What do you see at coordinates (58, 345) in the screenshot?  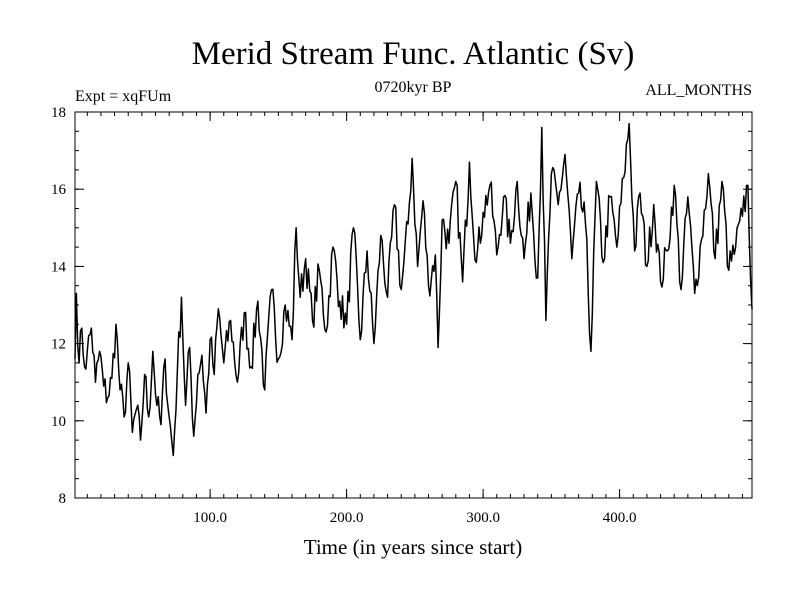 I see `y-tick-label: 12` at bounding box center [58, 345].